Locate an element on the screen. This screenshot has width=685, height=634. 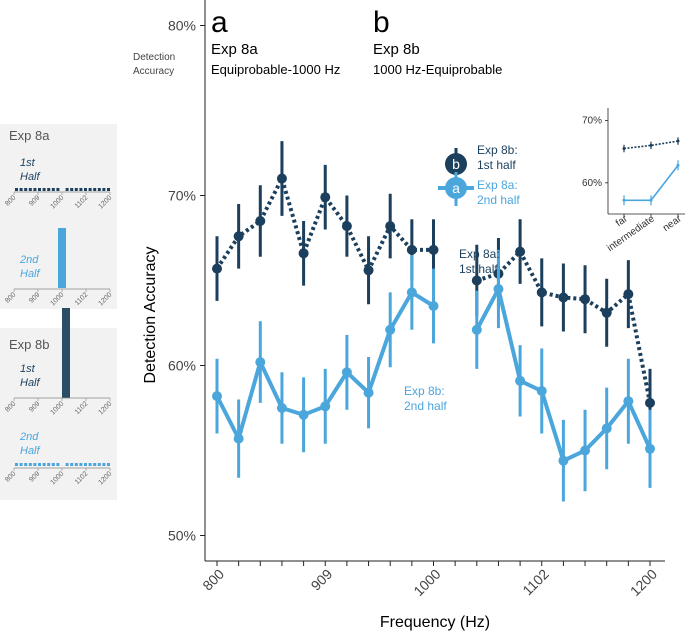
panel-b-subtitle: 1000 Hz-Equiprobable is located at coordinates (437, 69).